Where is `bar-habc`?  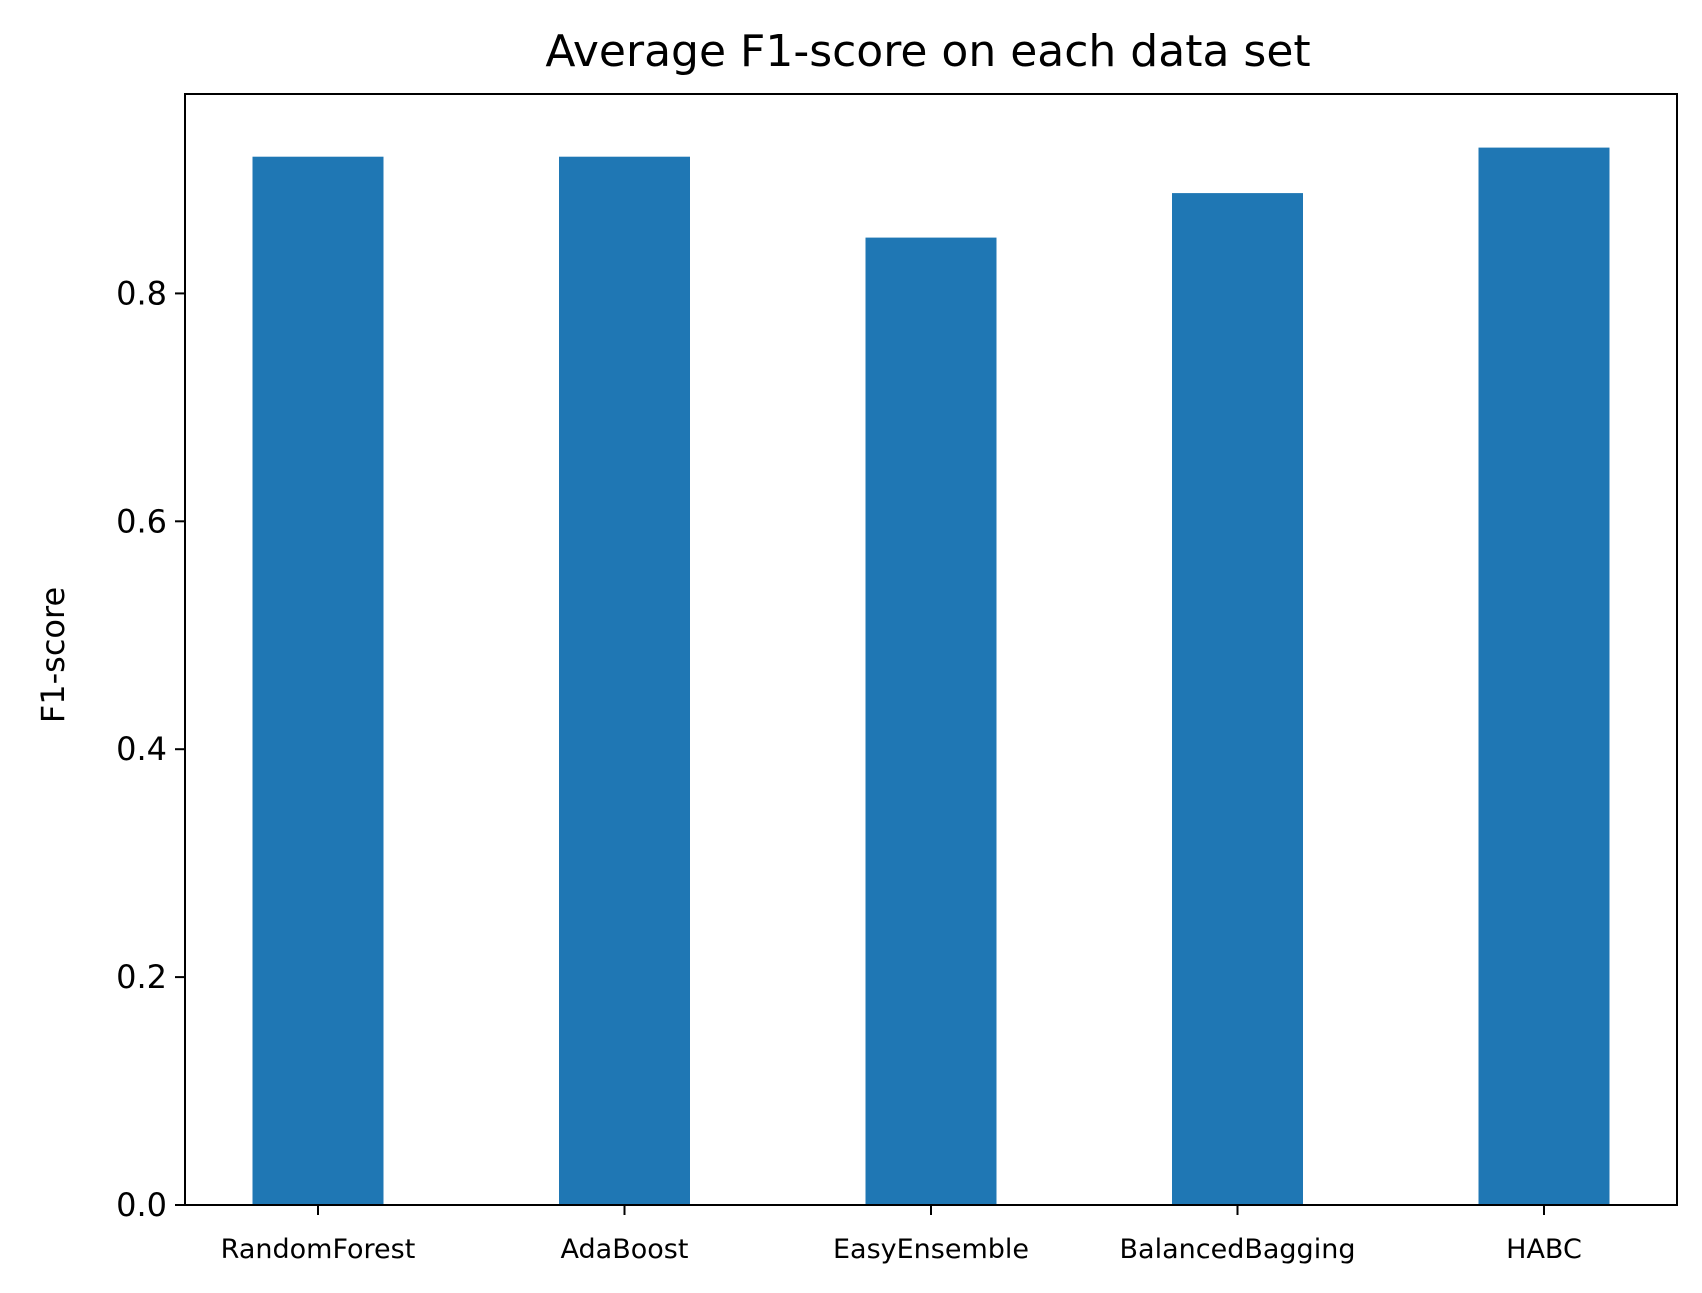 bar-habc is located at coordinates (1544, 676).